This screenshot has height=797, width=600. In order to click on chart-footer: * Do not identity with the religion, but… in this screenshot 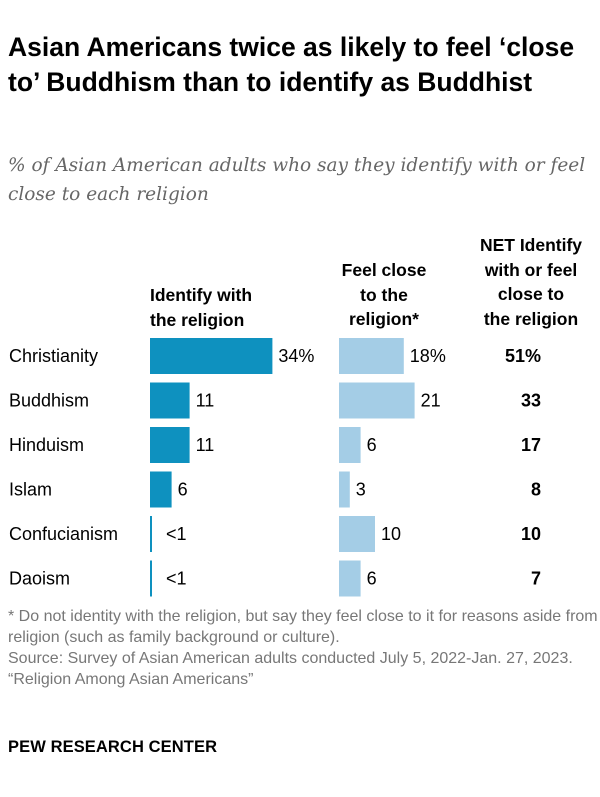, I will do `click(304, 648)`.